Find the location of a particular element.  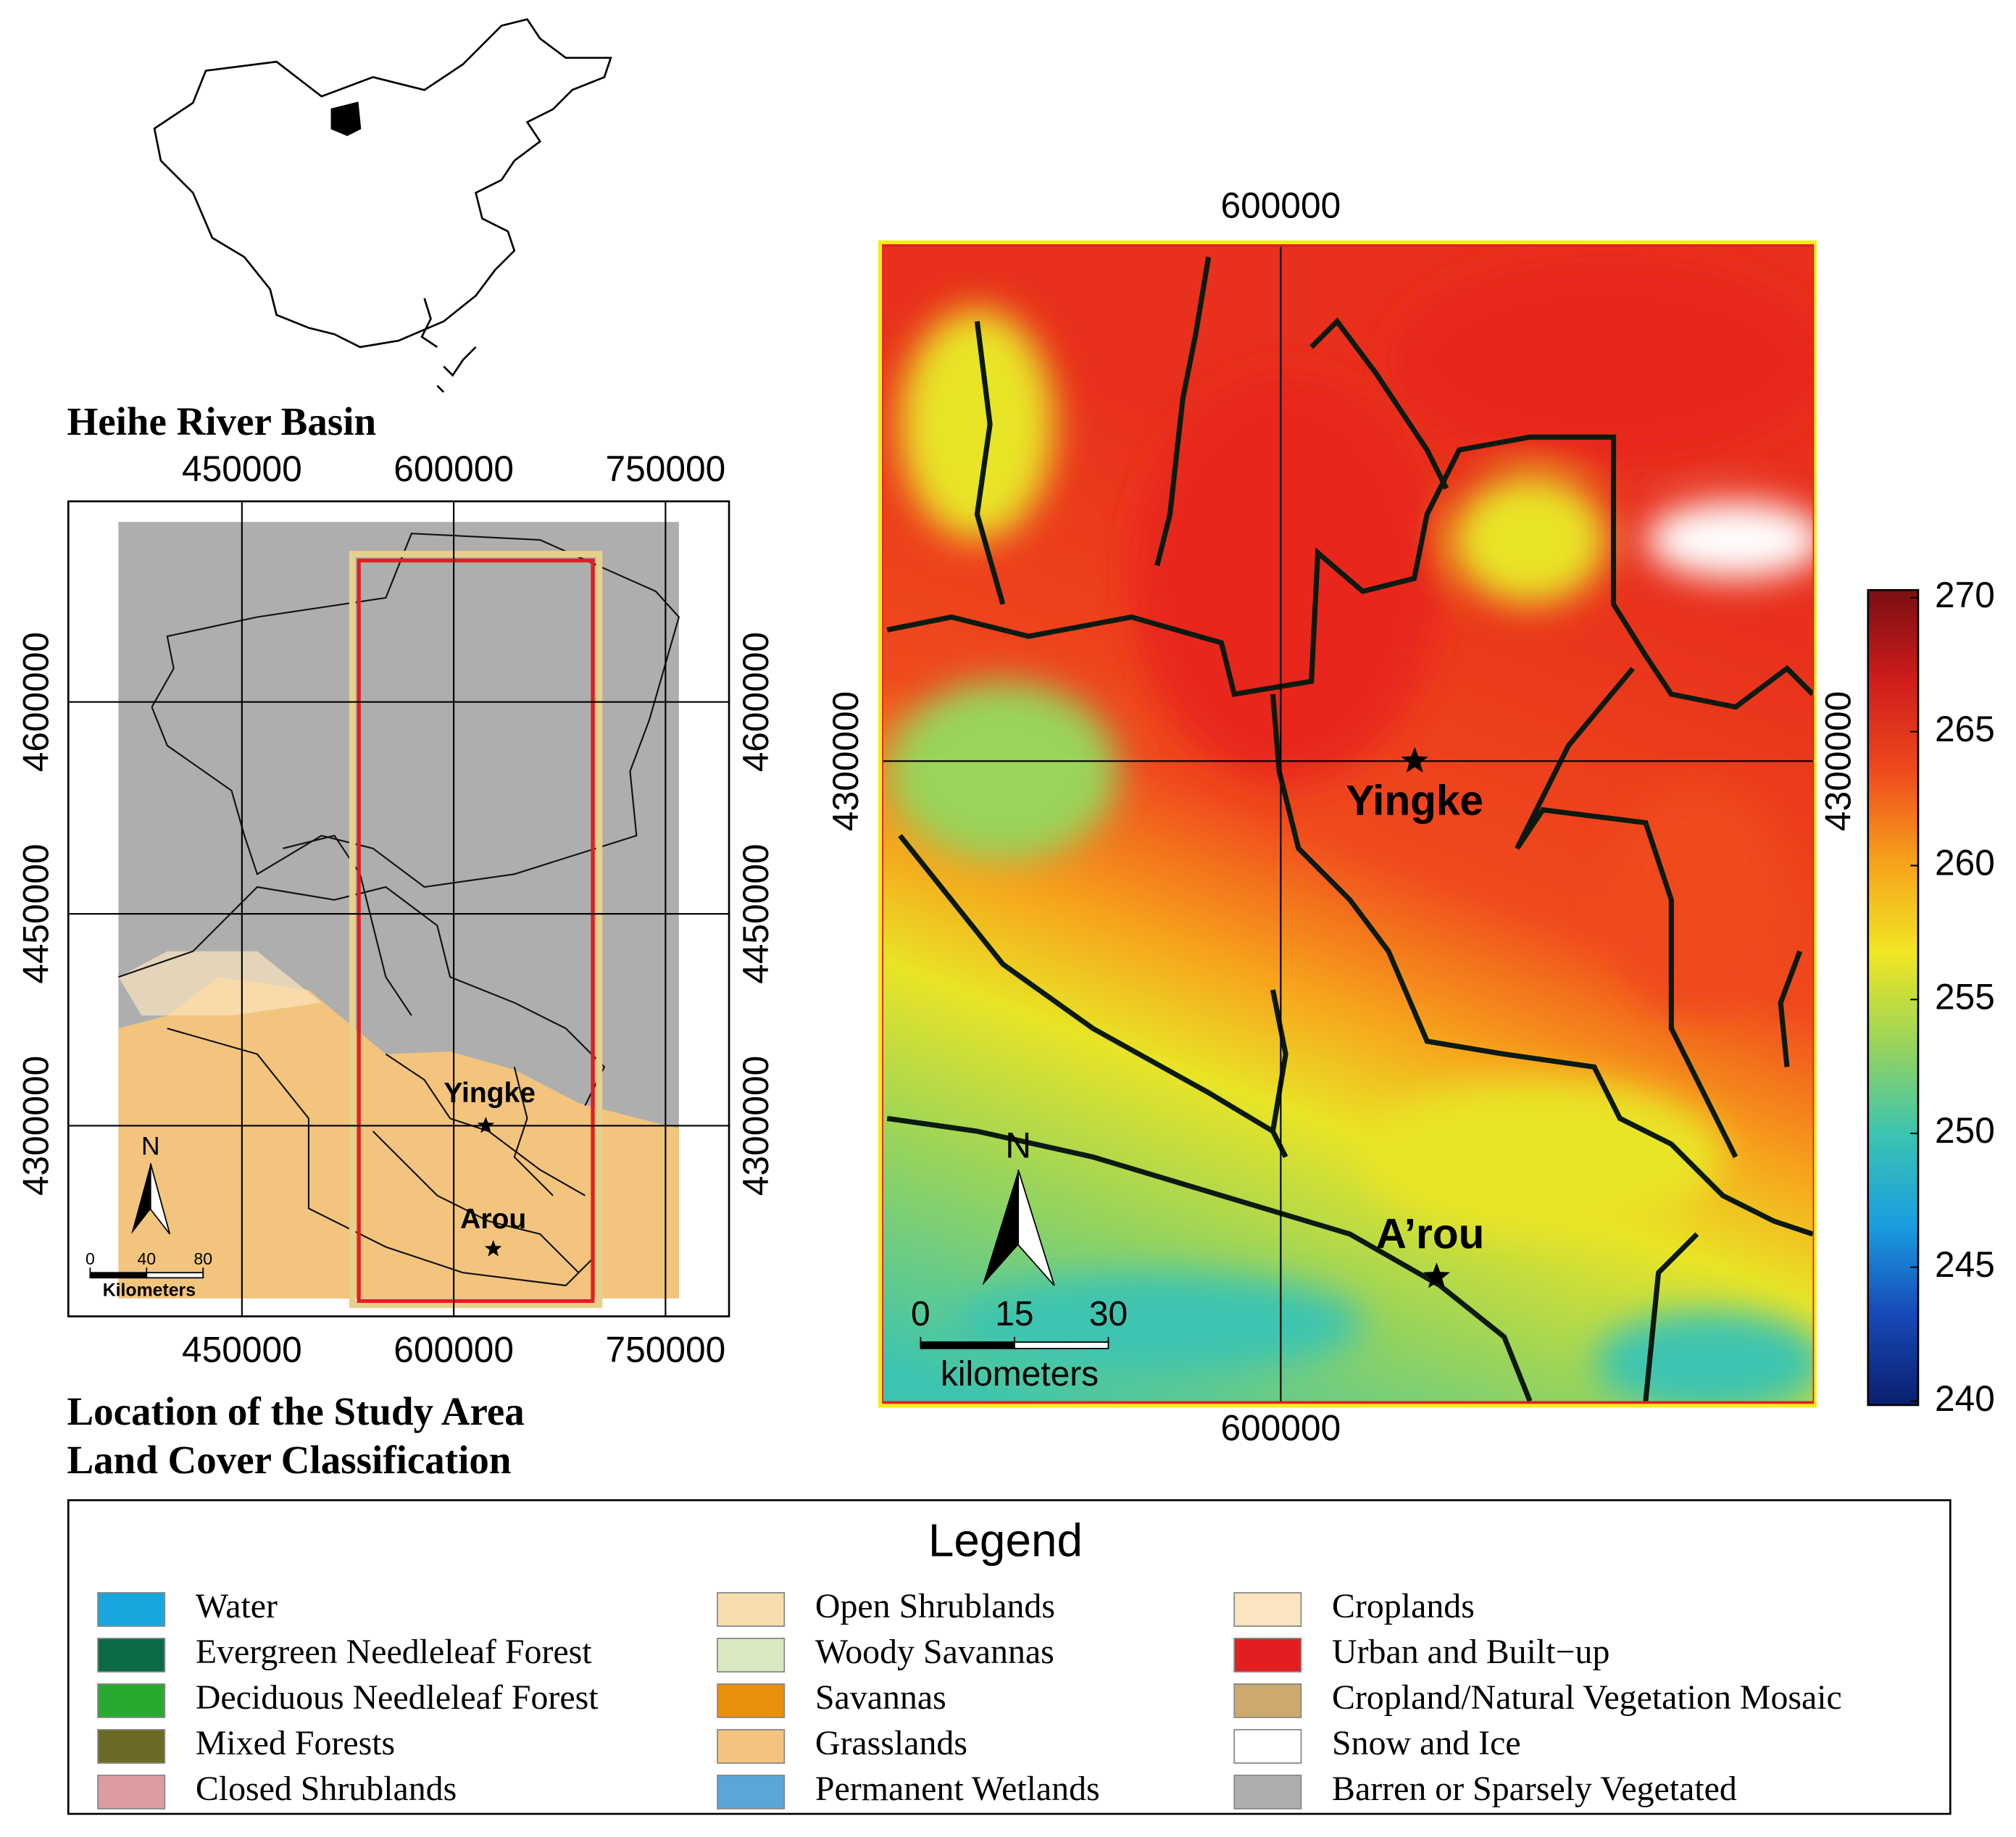

legend-label: Urban and Built−up is located at coordinates (1470, 1652).